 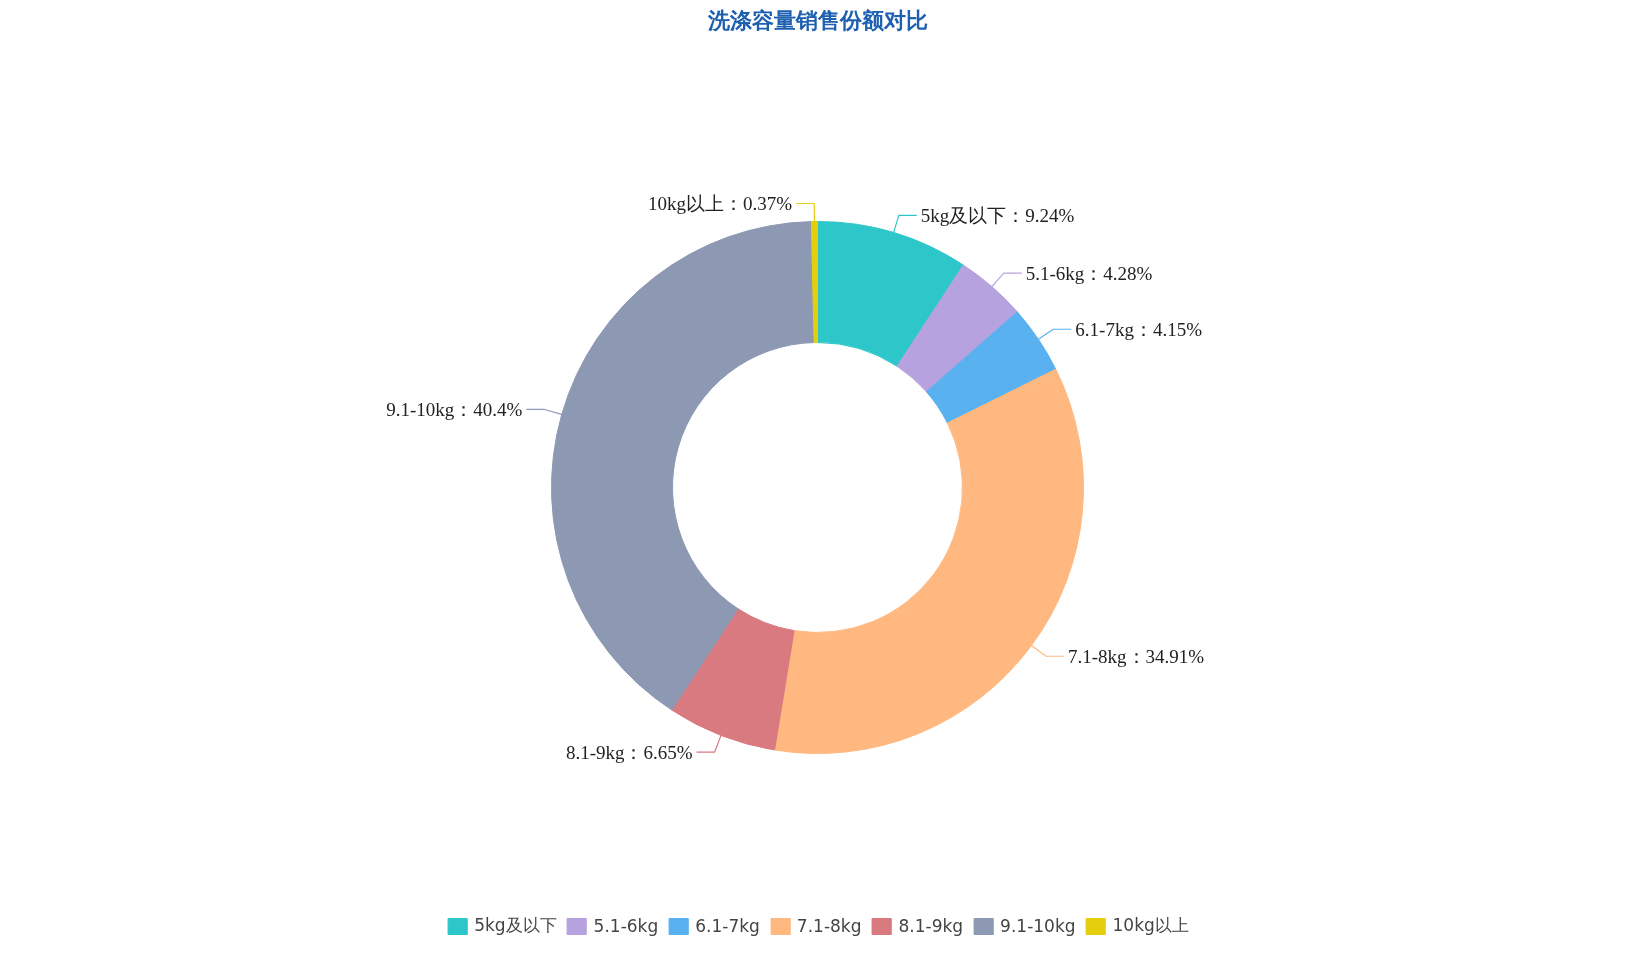 I want to click on legend-label: 10kg以上, so click(x=1150, y=925).